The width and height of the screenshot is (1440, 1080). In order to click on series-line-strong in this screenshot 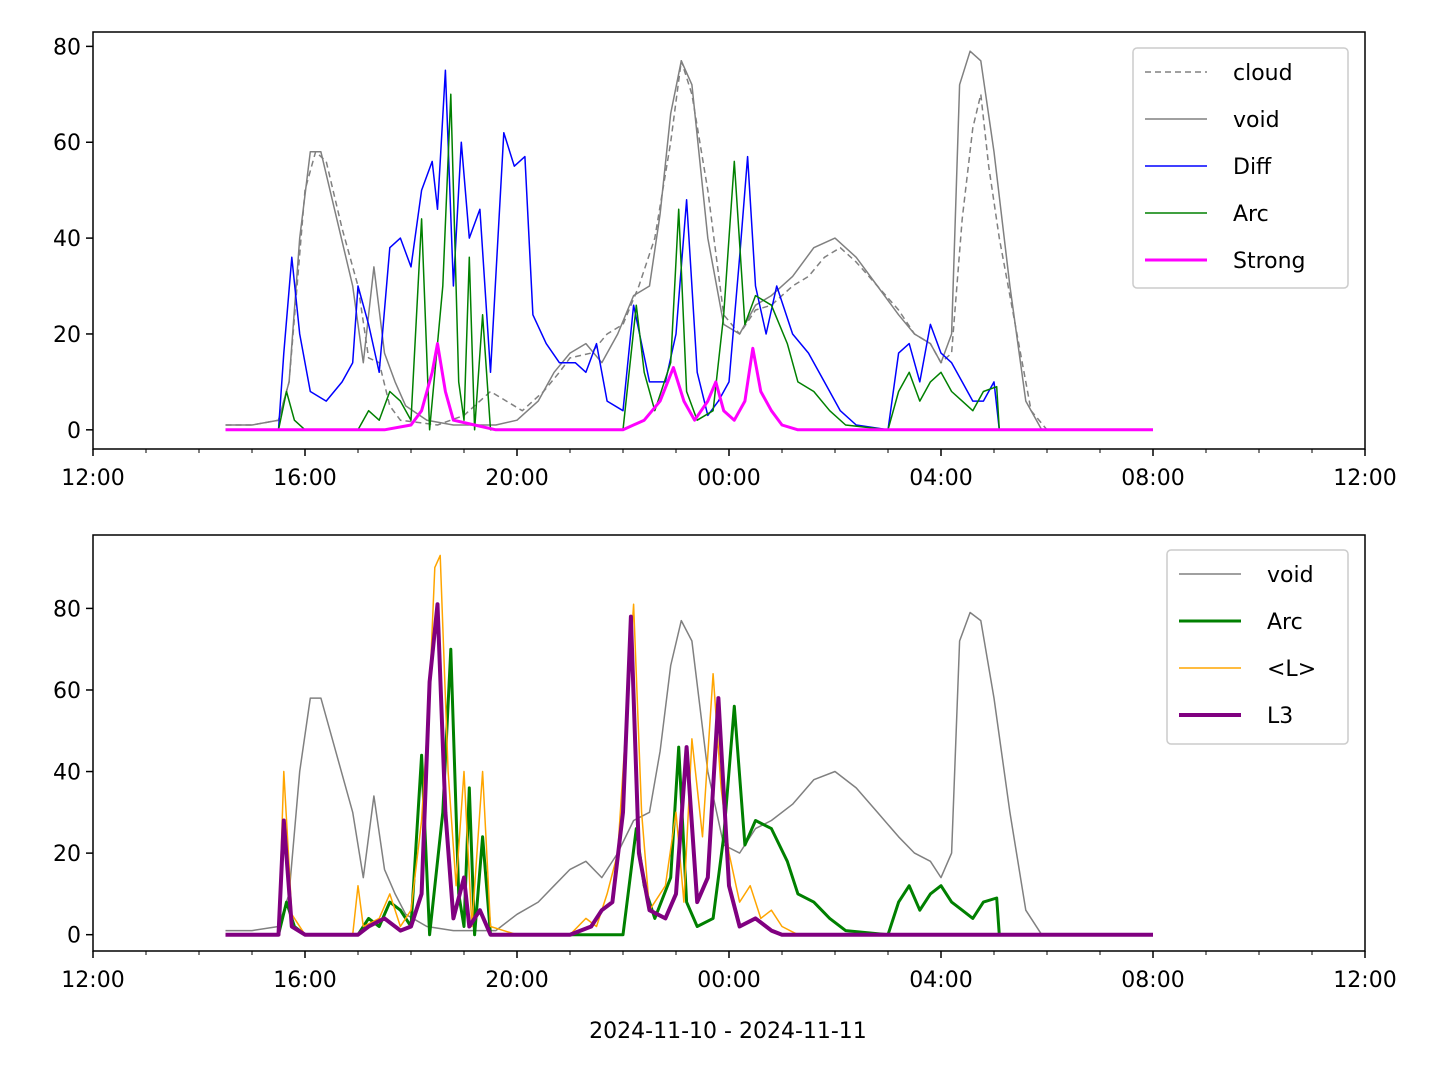, I will do `click(689, 387)`.